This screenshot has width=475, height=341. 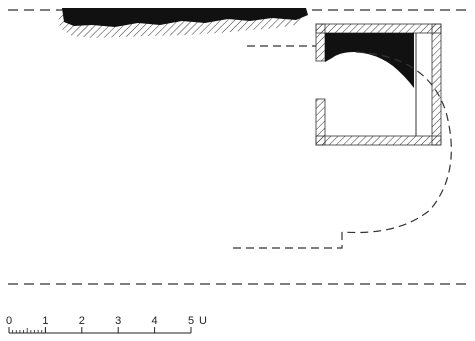 I want to click on scale-tick-label: 0, so click(x=9, y=321).